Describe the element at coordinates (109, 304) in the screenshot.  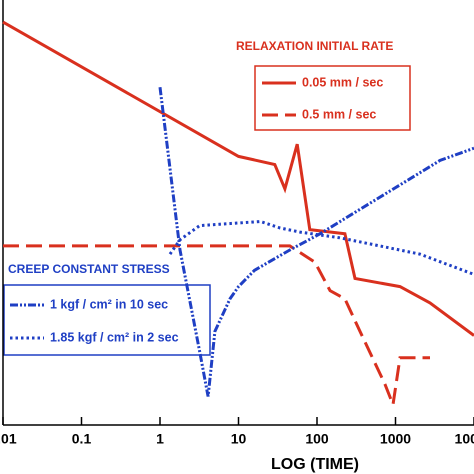
I see `legend-label: 1 kgf / cm² in 10 sec` at that location.